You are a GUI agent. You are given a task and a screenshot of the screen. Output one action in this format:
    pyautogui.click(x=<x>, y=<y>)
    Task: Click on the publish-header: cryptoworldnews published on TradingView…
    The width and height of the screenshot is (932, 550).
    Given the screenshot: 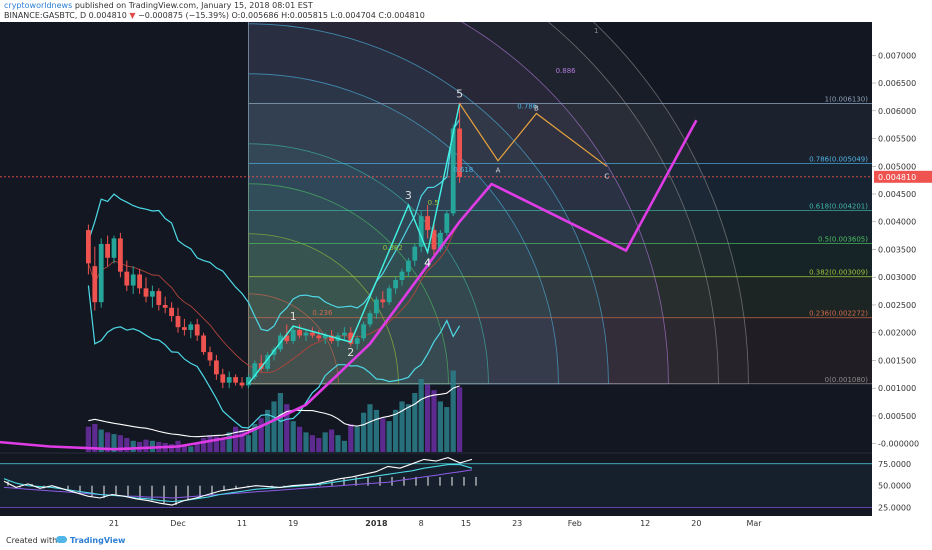 What is the action you would take?
    pyautogui.click(x=466, y=11)
    